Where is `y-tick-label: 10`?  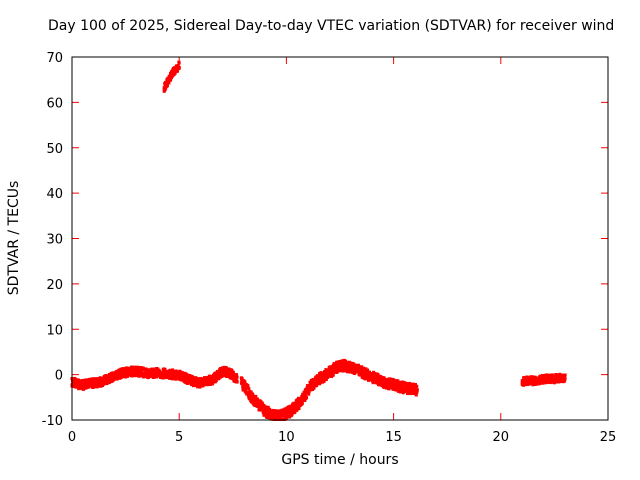 y-tick-label: 10 is located at coordinates (54, 330).